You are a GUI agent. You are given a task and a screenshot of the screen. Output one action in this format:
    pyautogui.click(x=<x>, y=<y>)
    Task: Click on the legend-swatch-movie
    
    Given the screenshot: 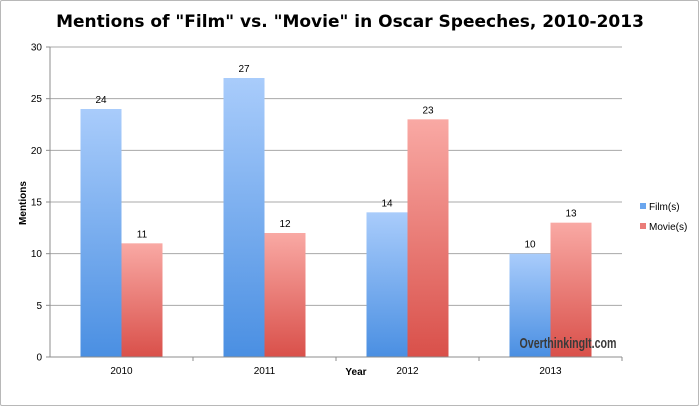 What is the action you would take?
    pyautogui.click(x=643, y=226)
    